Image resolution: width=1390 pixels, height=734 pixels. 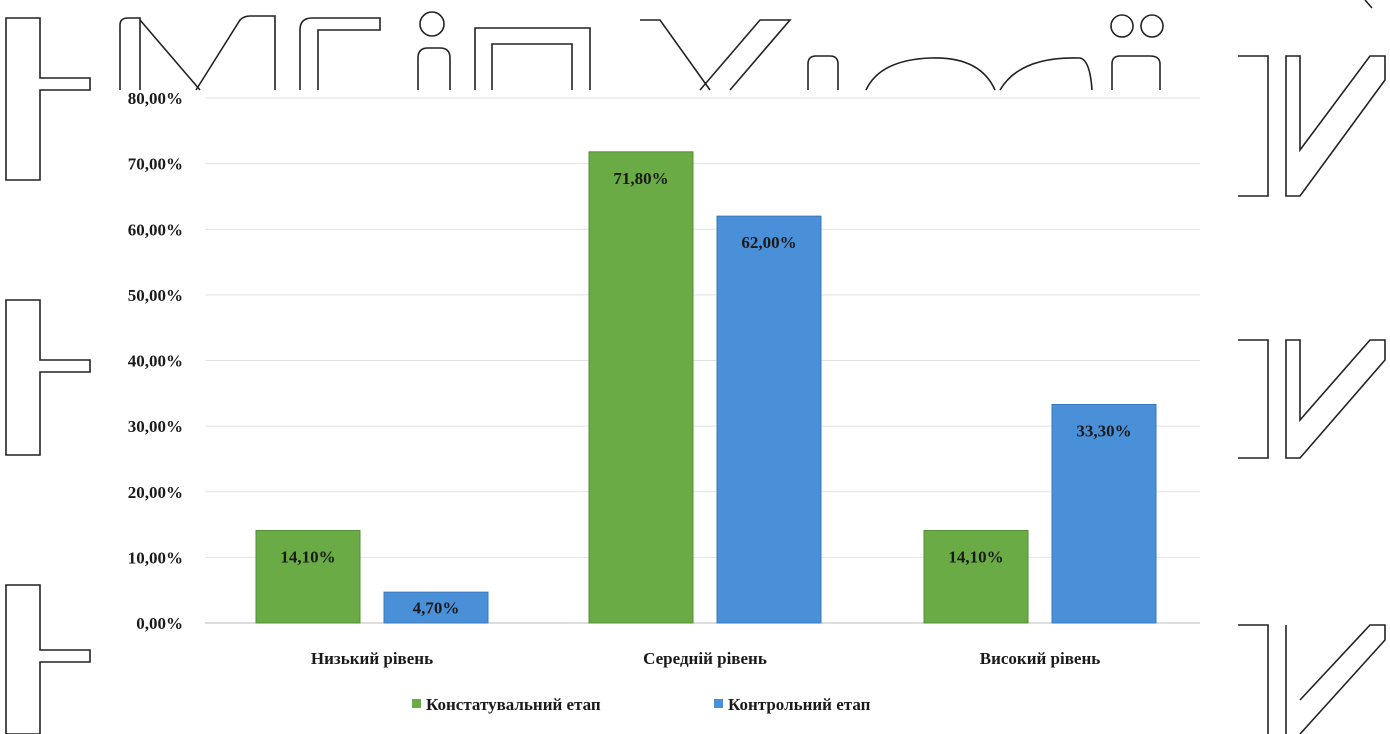 I want to click on data-label: 33,30%, so click(x=1103, y=430).